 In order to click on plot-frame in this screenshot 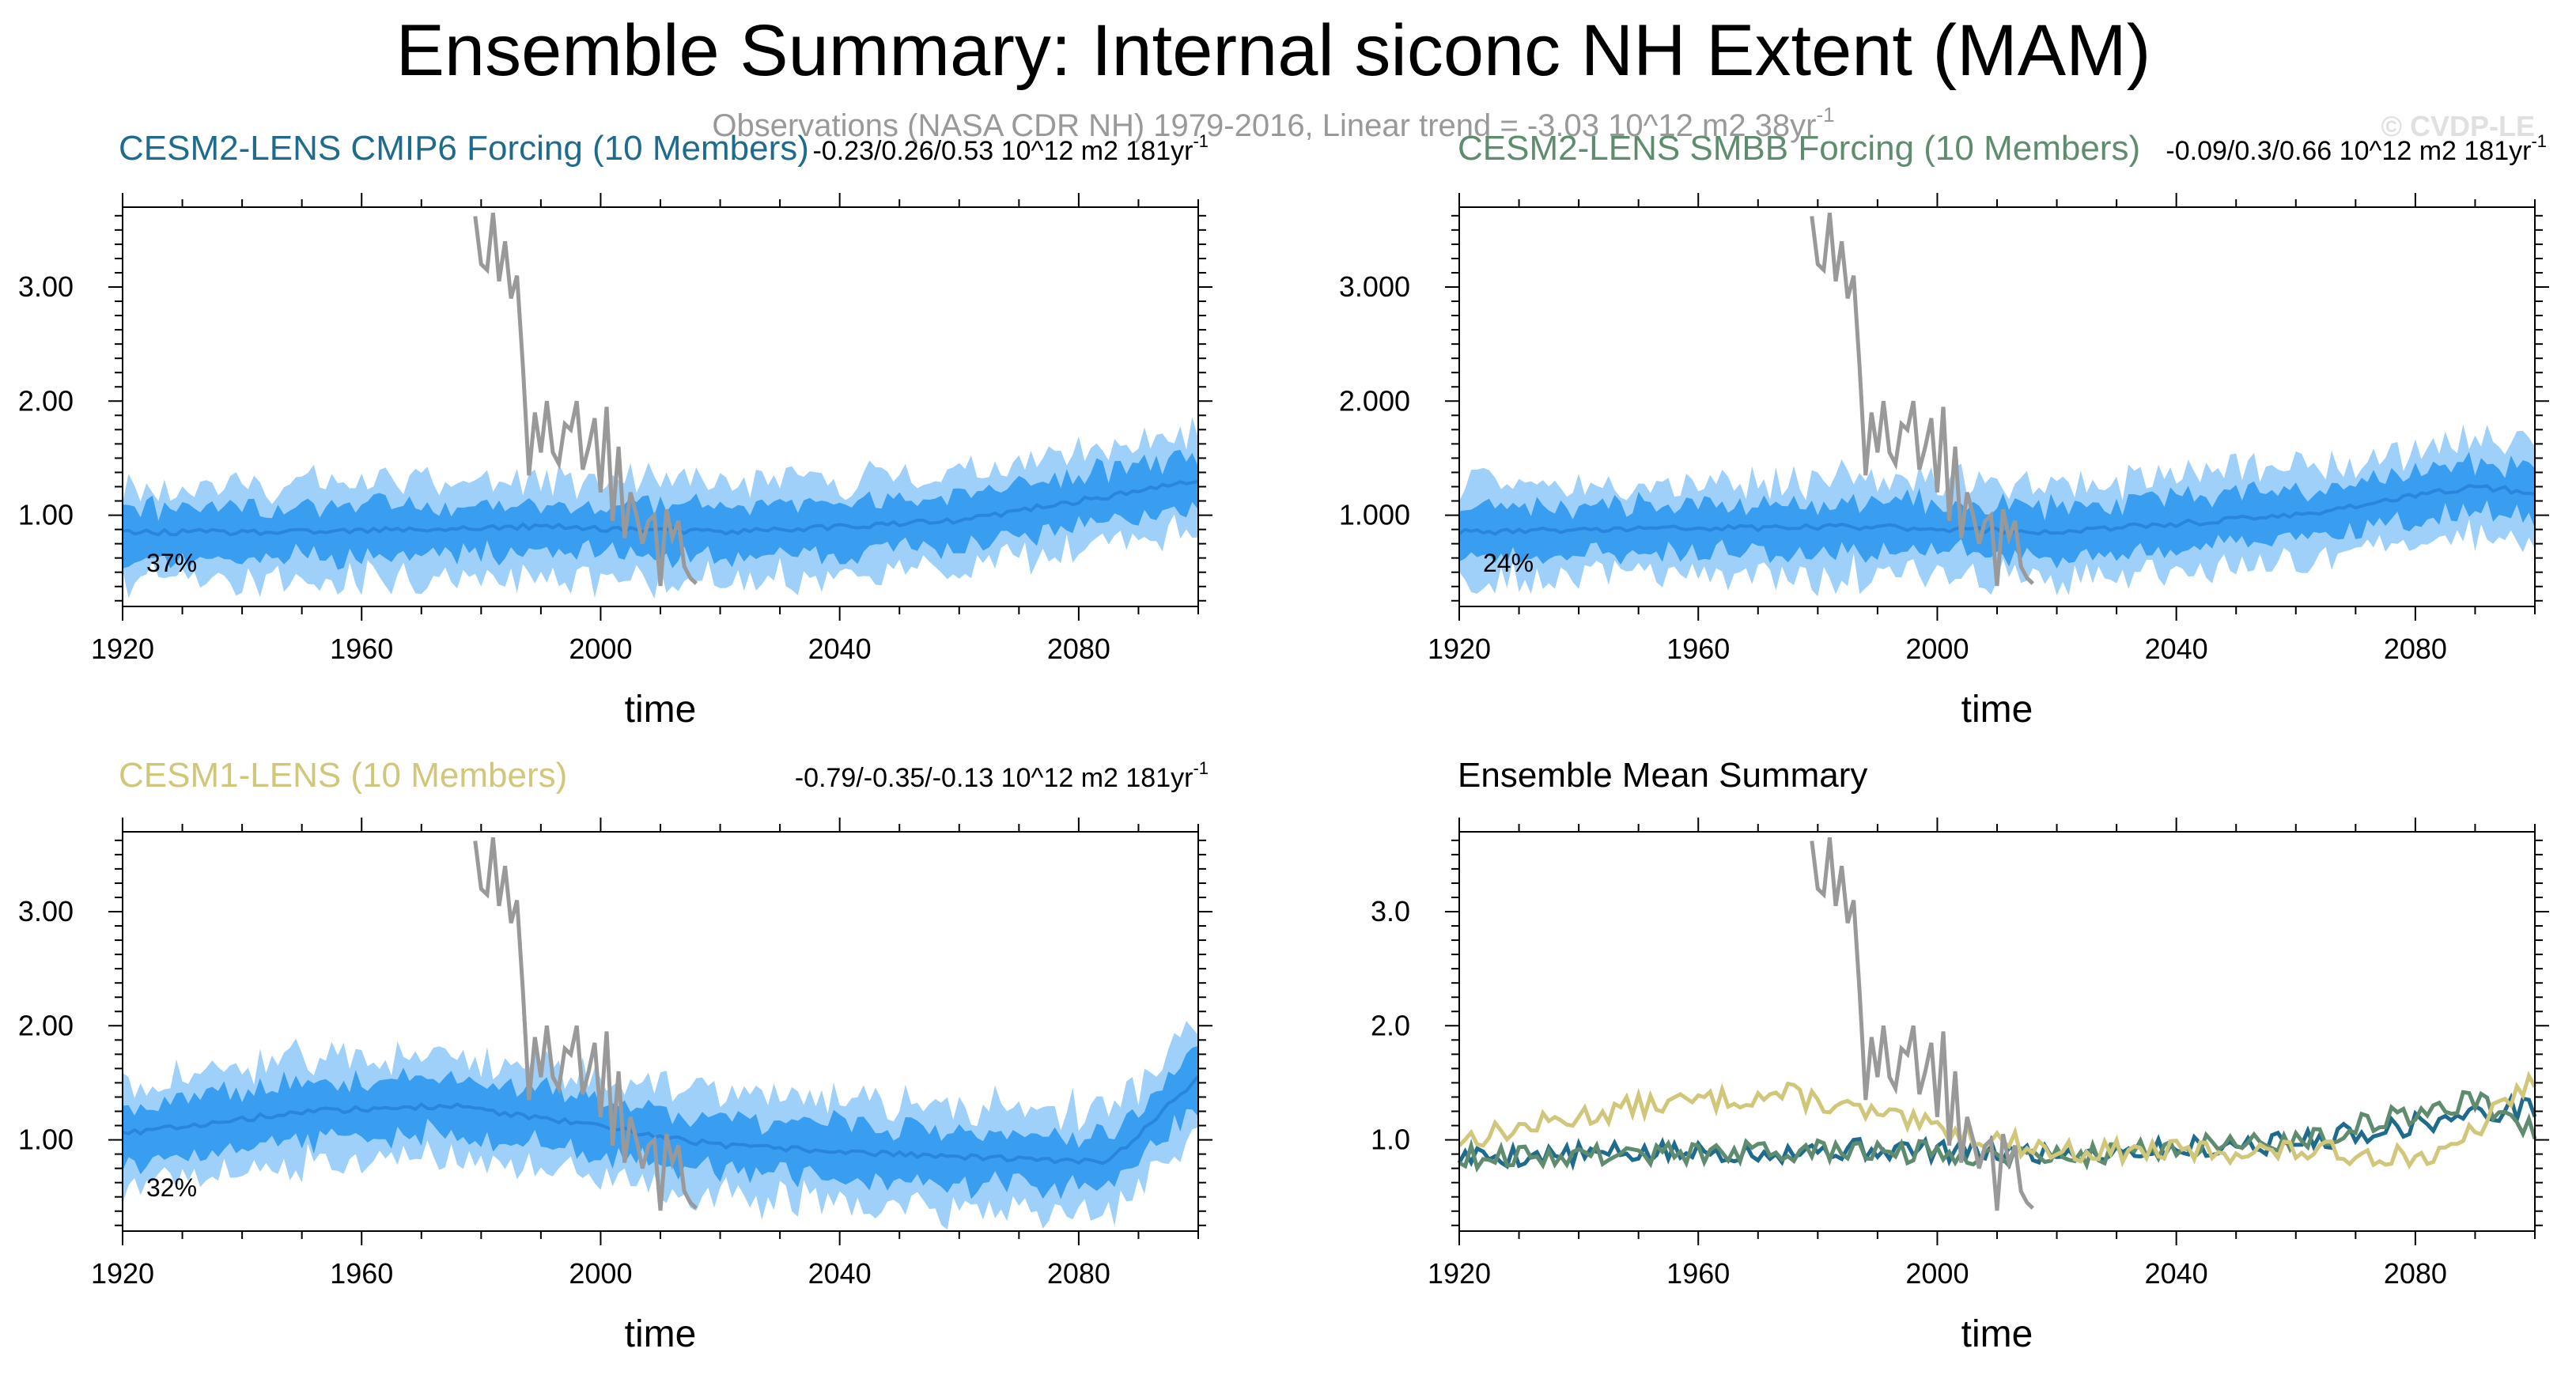, I will do `click(1997, 1031)`.